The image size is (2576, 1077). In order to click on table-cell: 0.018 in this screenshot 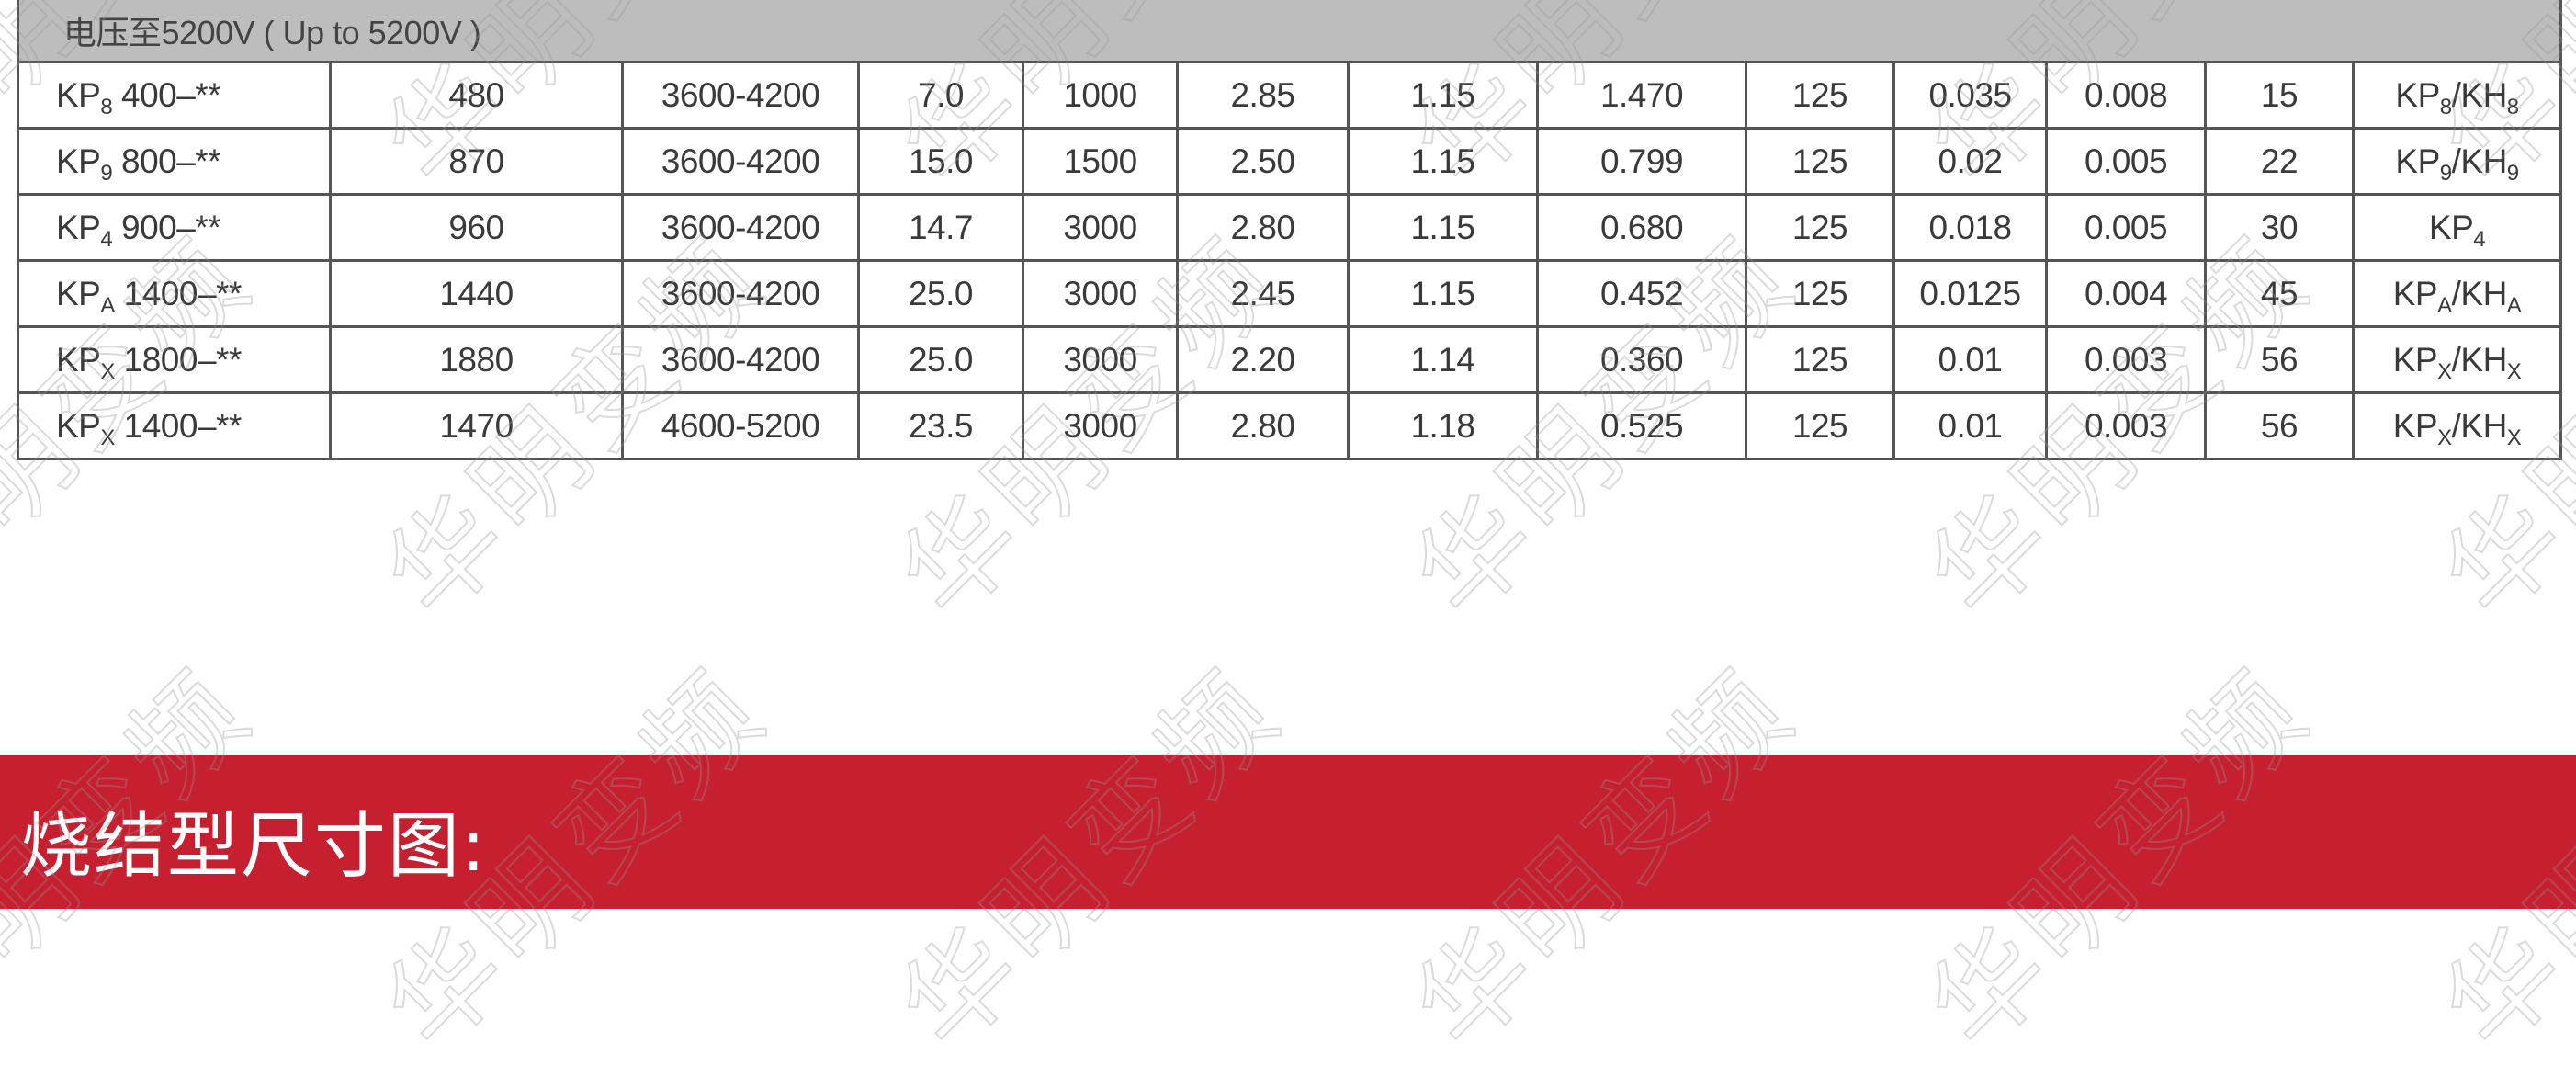, I will do `click(1970, 227)`.